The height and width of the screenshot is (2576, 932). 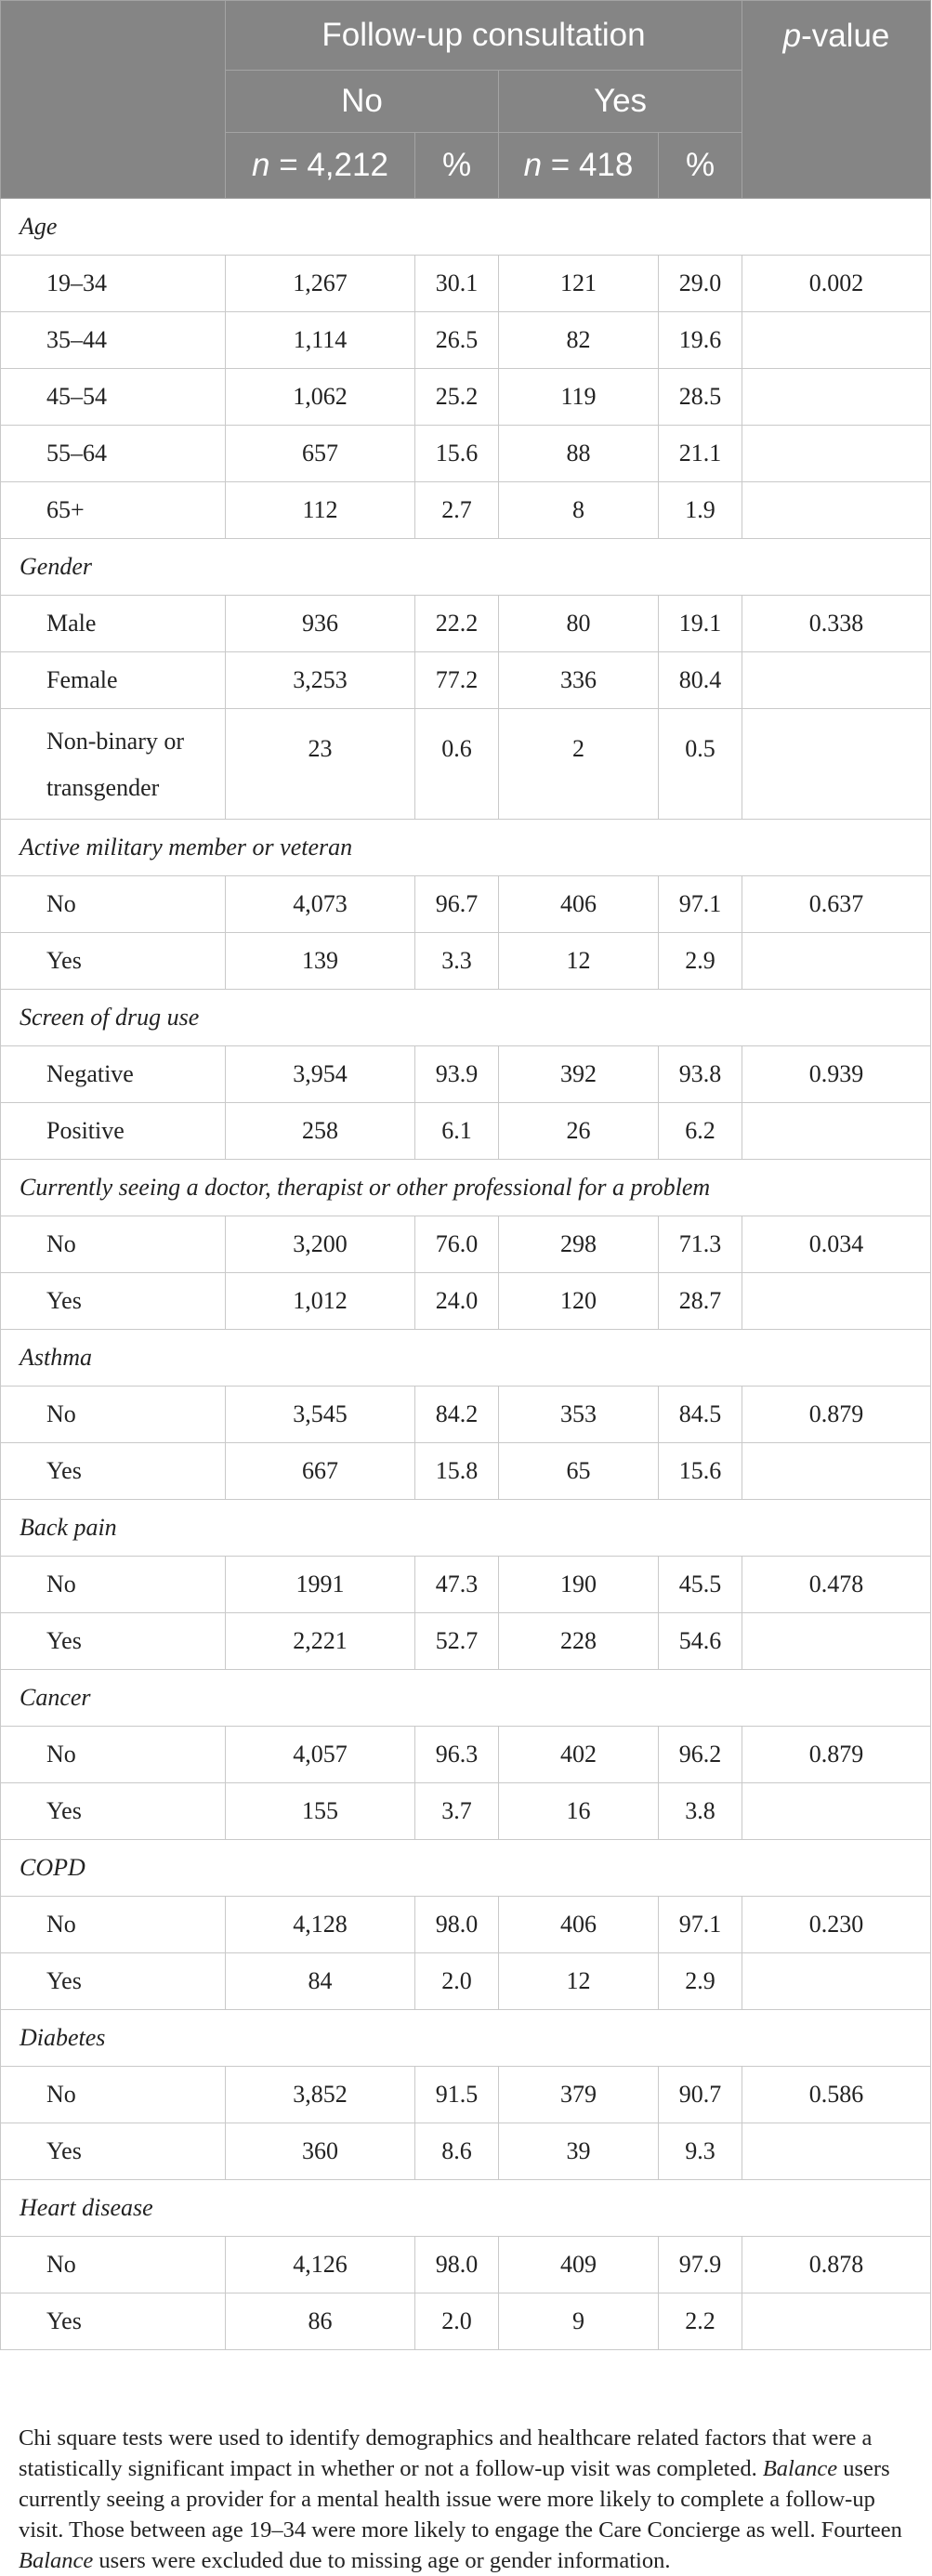 I want to click on yes-count-cell: 12, so click(x=578, y=1981).